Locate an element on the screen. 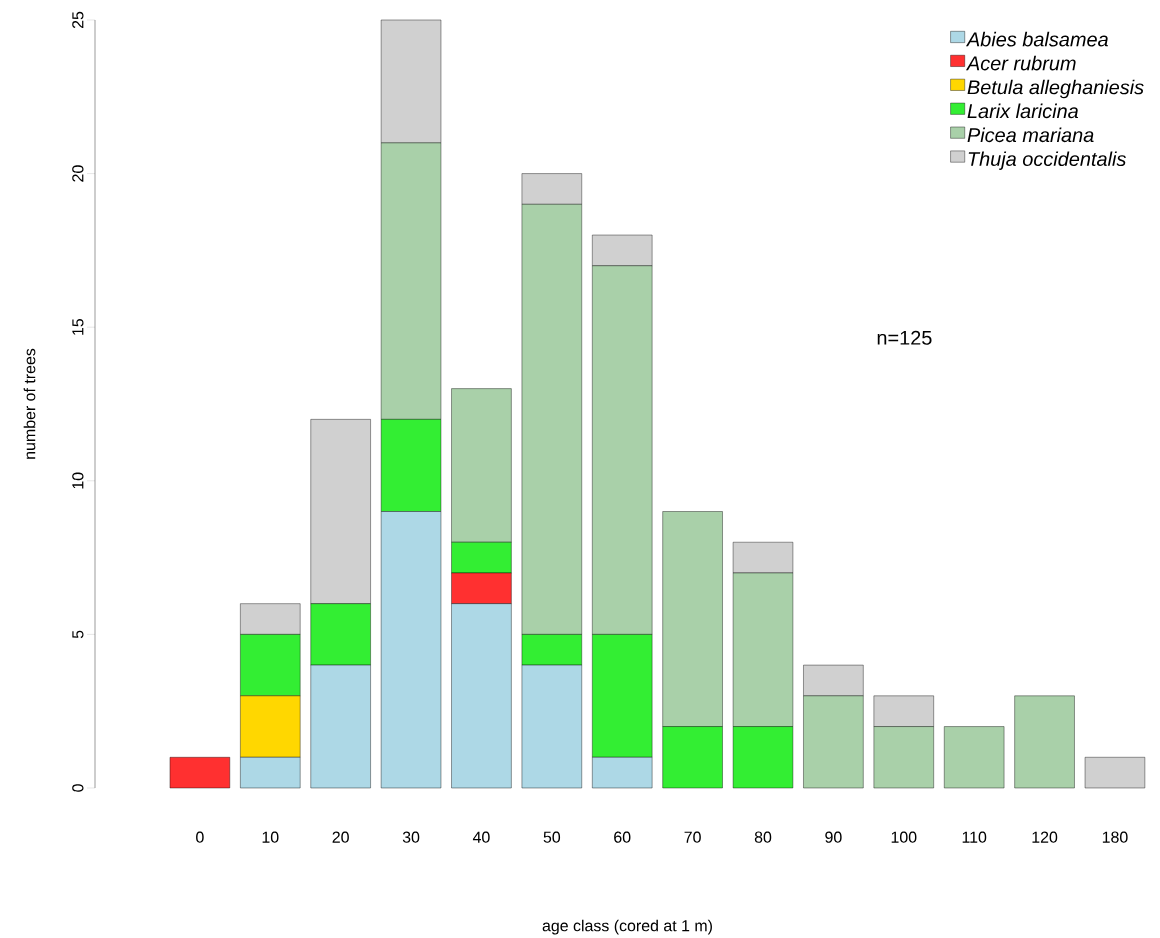 The image size is (1160, 938). x-tick-label: 30 is located at coordinates (411, 837).